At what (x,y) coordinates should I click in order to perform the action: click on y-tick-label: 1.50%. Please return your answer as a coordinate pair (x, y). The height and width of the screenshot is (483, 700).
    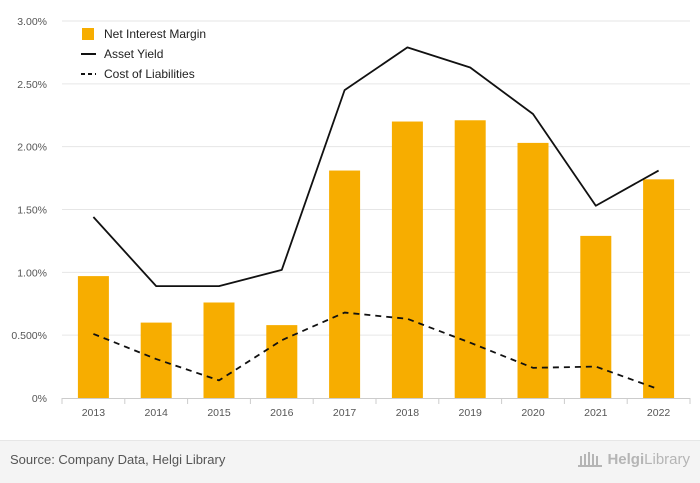
    Looking at the image, I should click on (32, 211).